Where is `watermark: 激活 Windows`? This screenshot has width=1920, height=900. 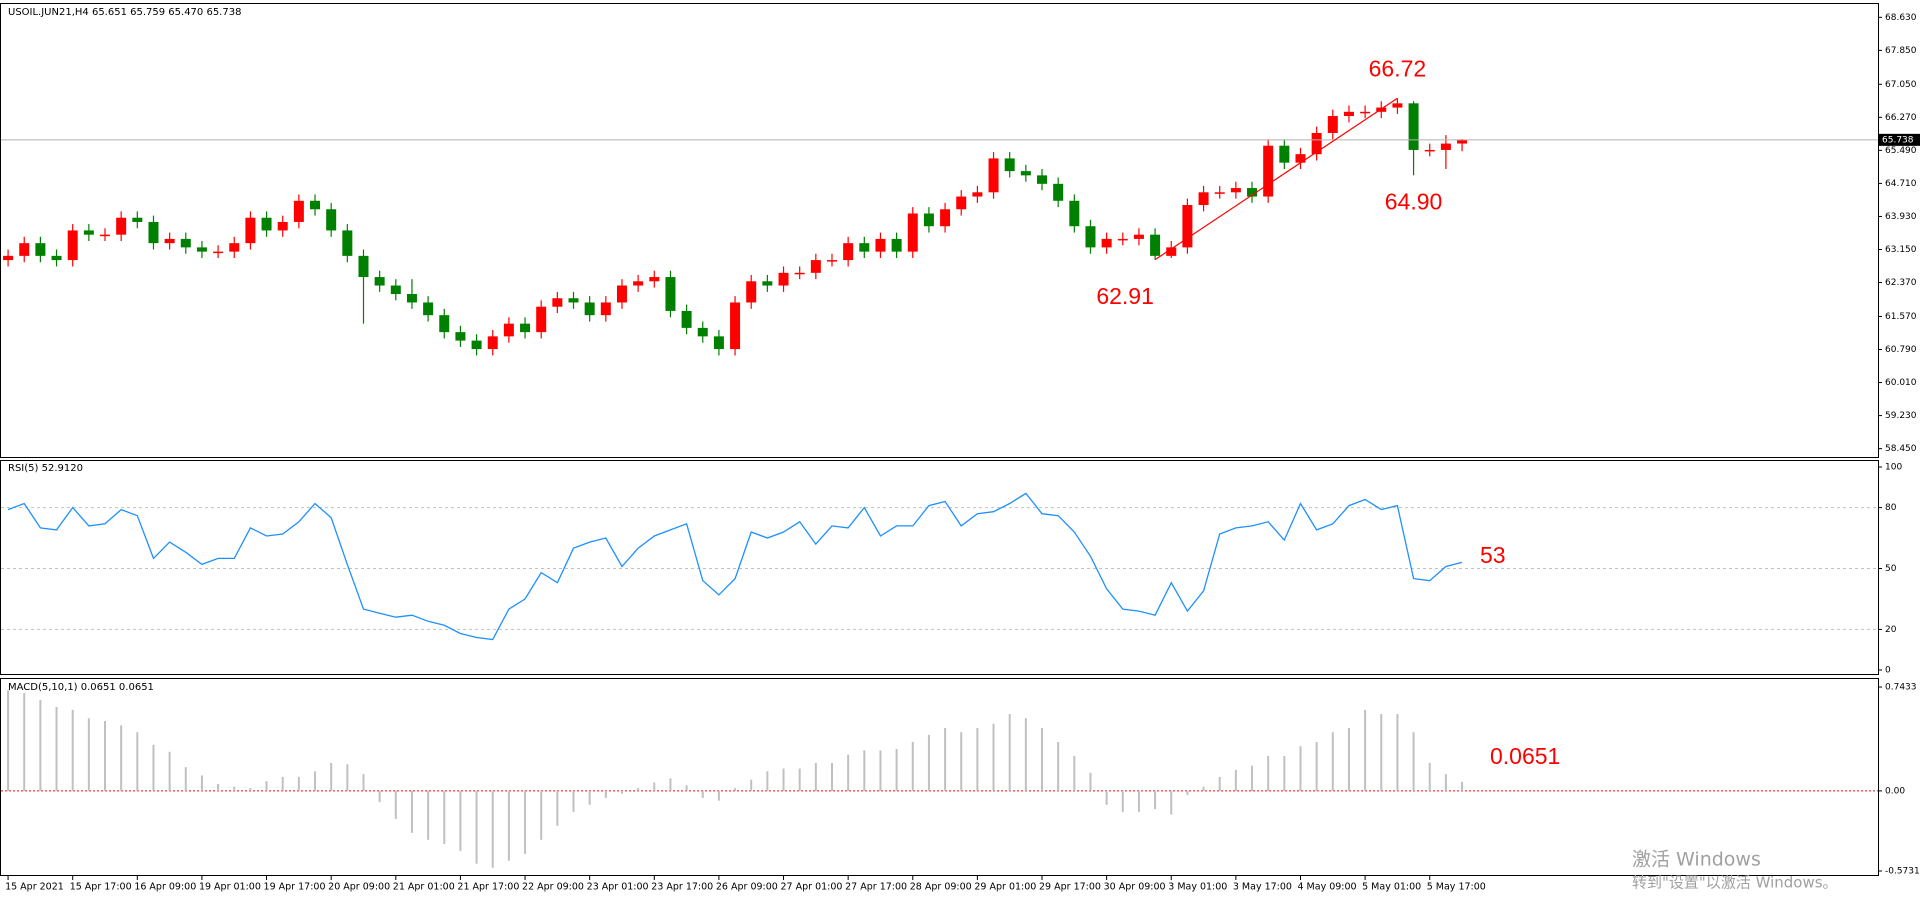 watermark: 激活 Windows is located at coordinates (1696, 860).